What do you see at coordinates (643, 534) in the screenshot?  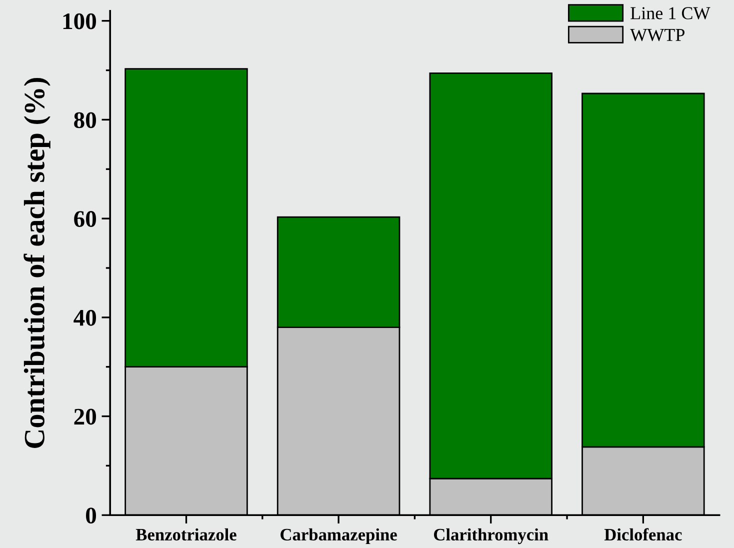 I see `x-tick-label: Diclofenac` at bounding box center [643, 534].